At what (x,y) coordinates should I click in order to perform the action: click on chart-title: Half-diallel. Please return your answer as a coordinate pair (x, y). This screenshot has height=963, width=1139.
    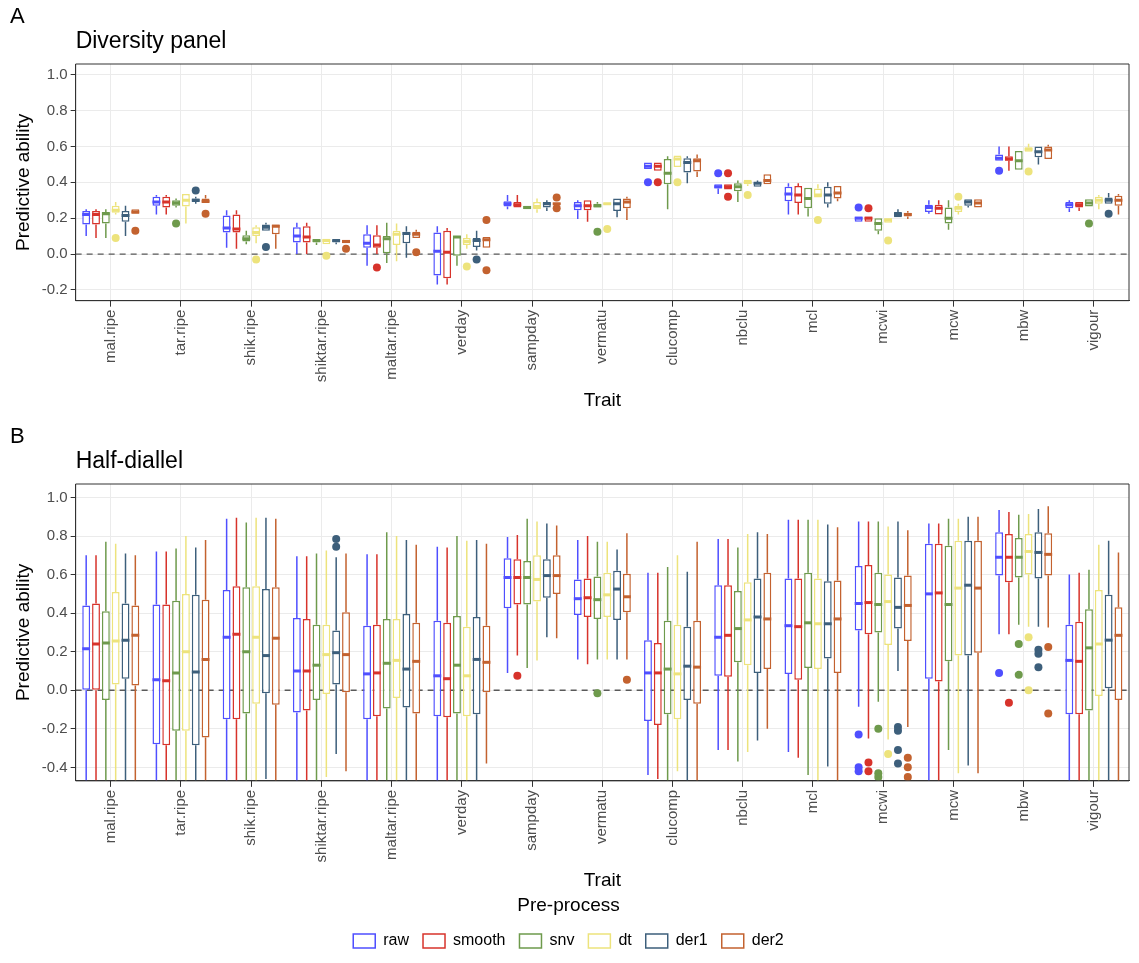
    Looking at the image, I should click on (129, 459).